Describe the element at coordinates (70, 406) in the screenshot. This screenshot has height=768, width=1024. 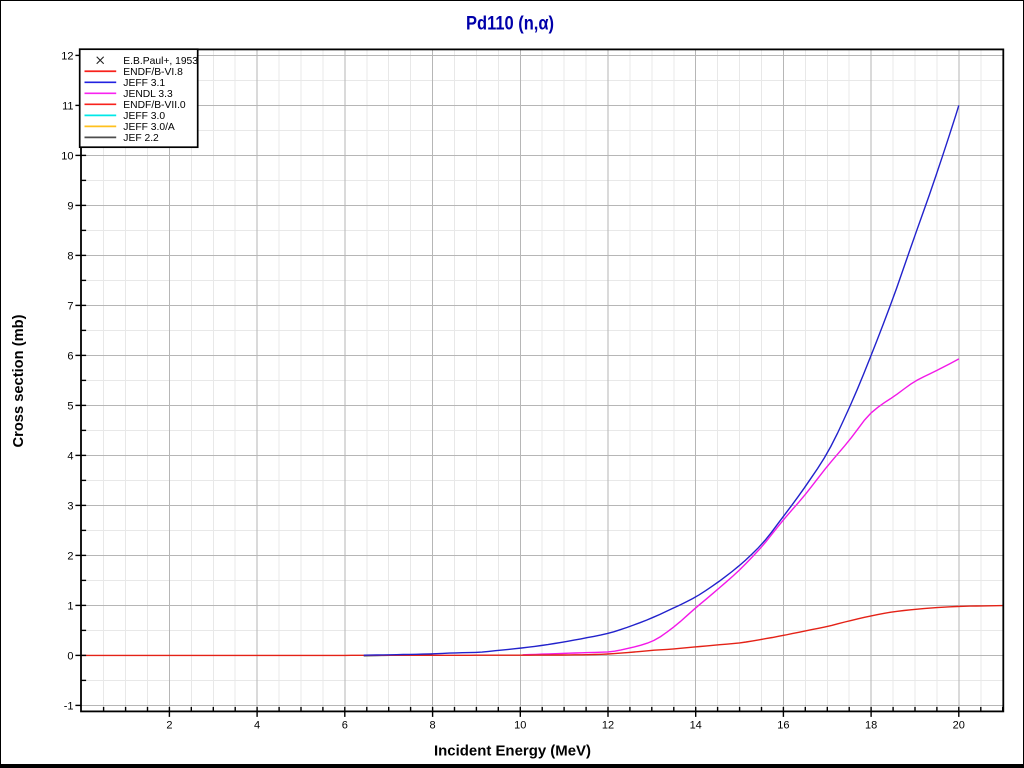
I see `svg-text: 5` at that location.